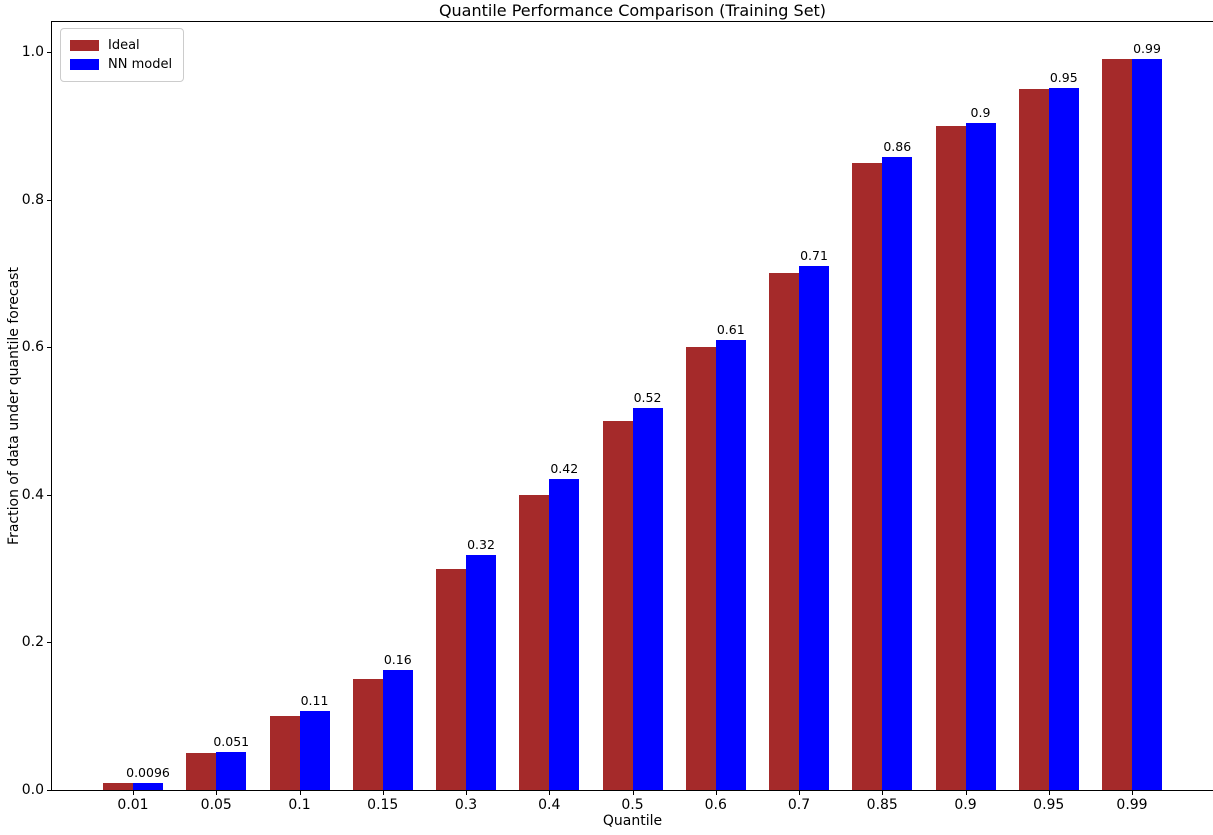  What do you see at coordinates (632, 805) in the screenshot?
I see `x-tick-label: 0.5` at bounding box center [632, 805].